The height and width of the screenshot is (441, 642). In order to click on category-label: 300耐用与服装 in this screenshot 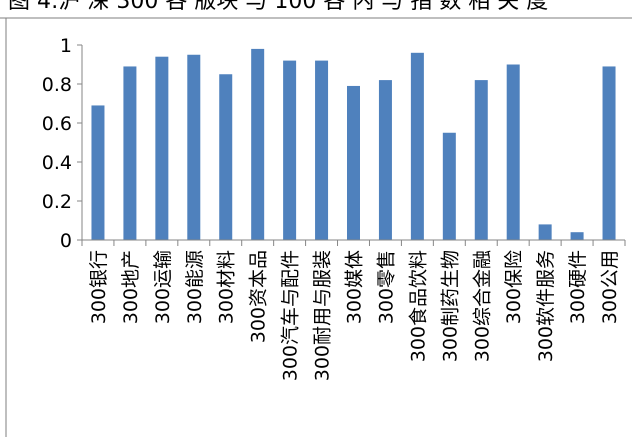, I will do `click(323, 315)`.